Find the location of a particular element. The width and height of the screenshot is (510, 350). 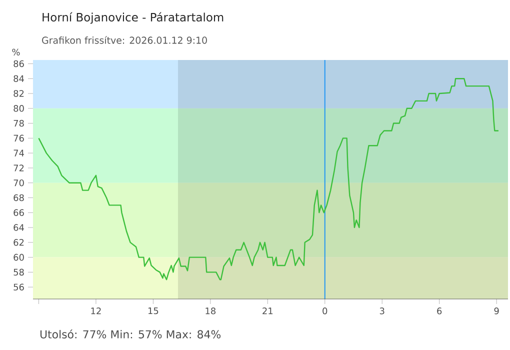

y-tick-label: 80 is located at coordinates (19, 108).